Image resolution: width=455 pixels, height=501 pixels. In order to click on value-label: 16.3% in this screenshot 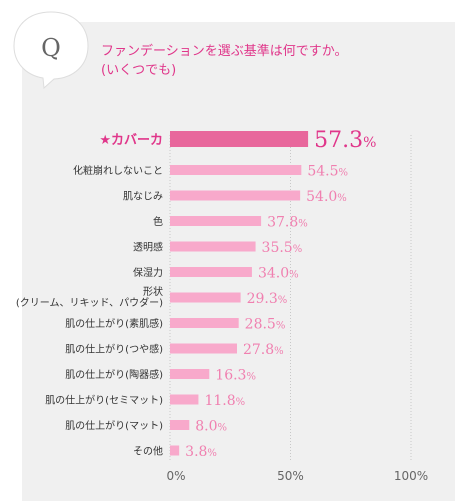, I will do `click(235, 376)`.